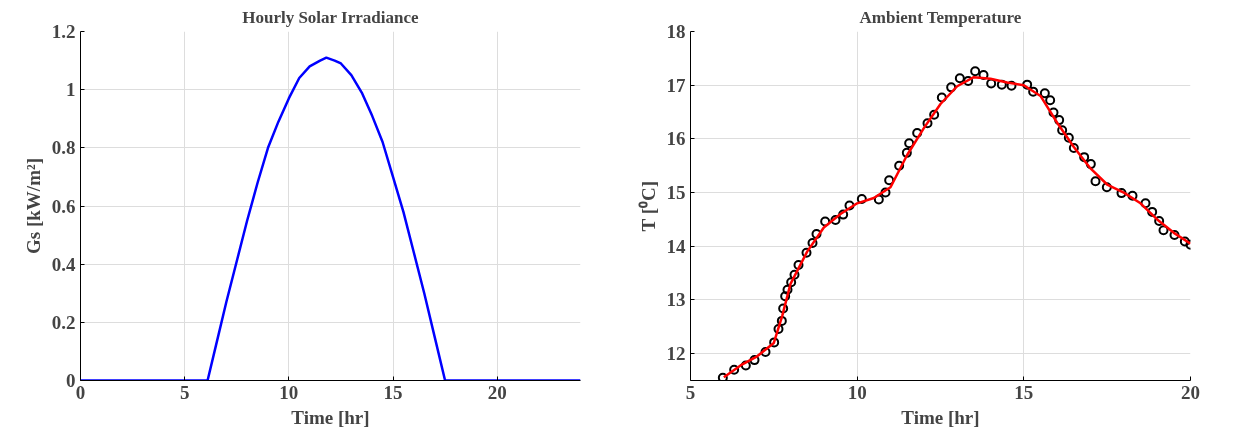 The width and height of the screenshot is (1241, 436). Describe the element at coordinates (648, 206) in the screenshot. I see `y-axis-title: T [⁰C]` at that location.